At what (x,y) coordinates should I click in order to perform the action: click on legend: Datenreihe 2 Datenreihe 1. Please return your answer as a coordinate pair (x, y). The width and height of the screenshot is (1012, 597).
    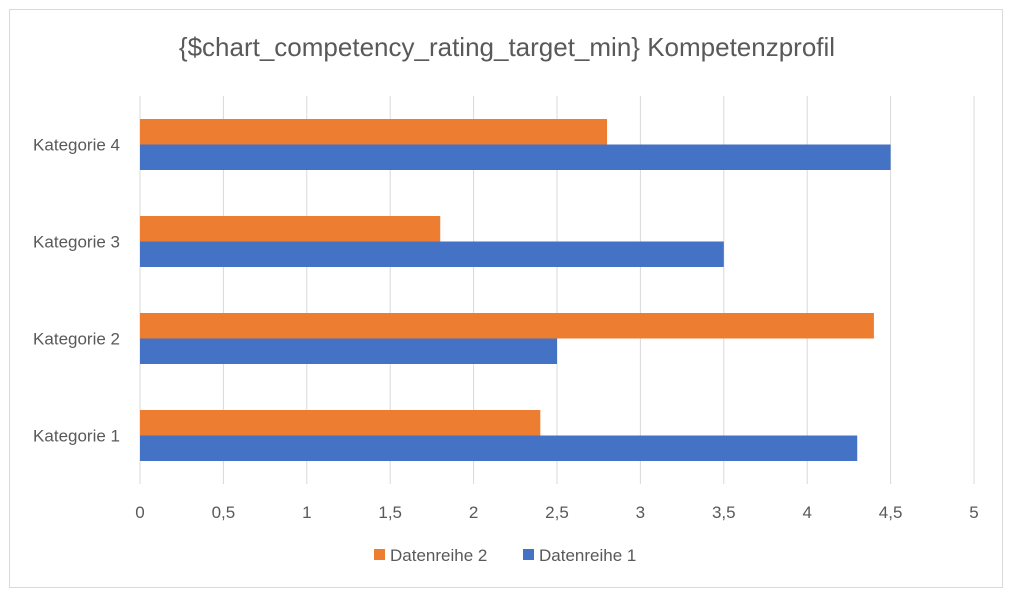
    Looking at the image, I should click on (505, 555).